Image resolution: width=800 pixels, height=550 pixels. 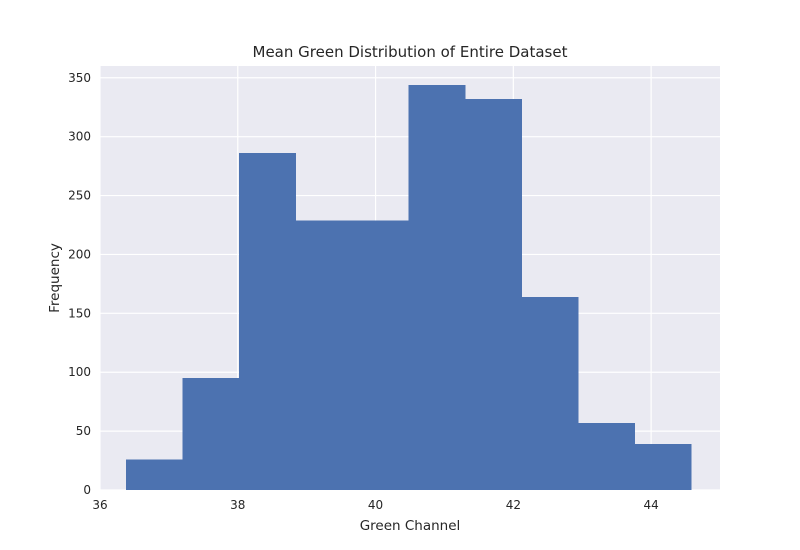 What do you see at coordinates (237, 505) in the screenshot?
I see `x-tick-label: 38` at bounding box center [237, 505].